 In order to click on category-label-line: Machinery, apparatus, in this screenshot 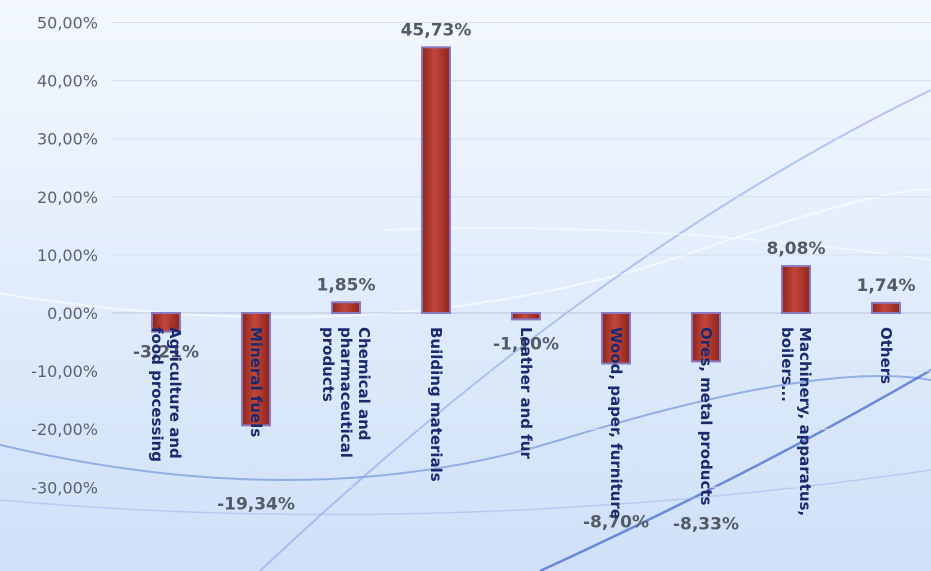, I will do `click(805, 421)`.